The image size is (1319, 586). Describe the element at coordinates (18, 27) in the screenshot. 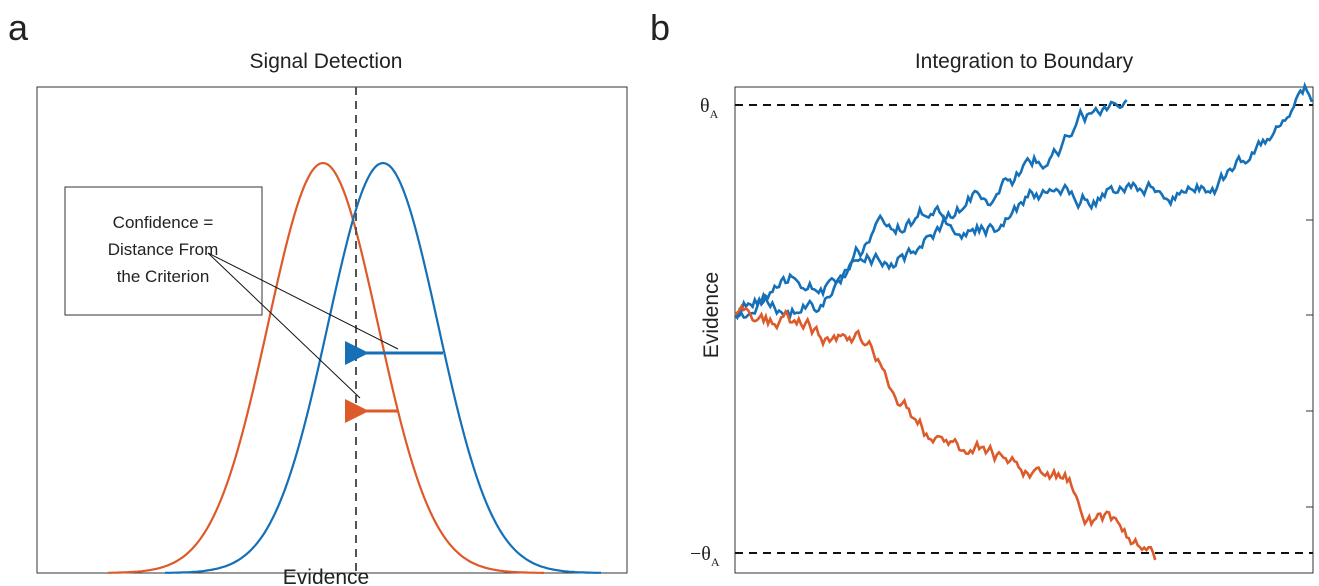

I see `panel-letter: a` at that location.